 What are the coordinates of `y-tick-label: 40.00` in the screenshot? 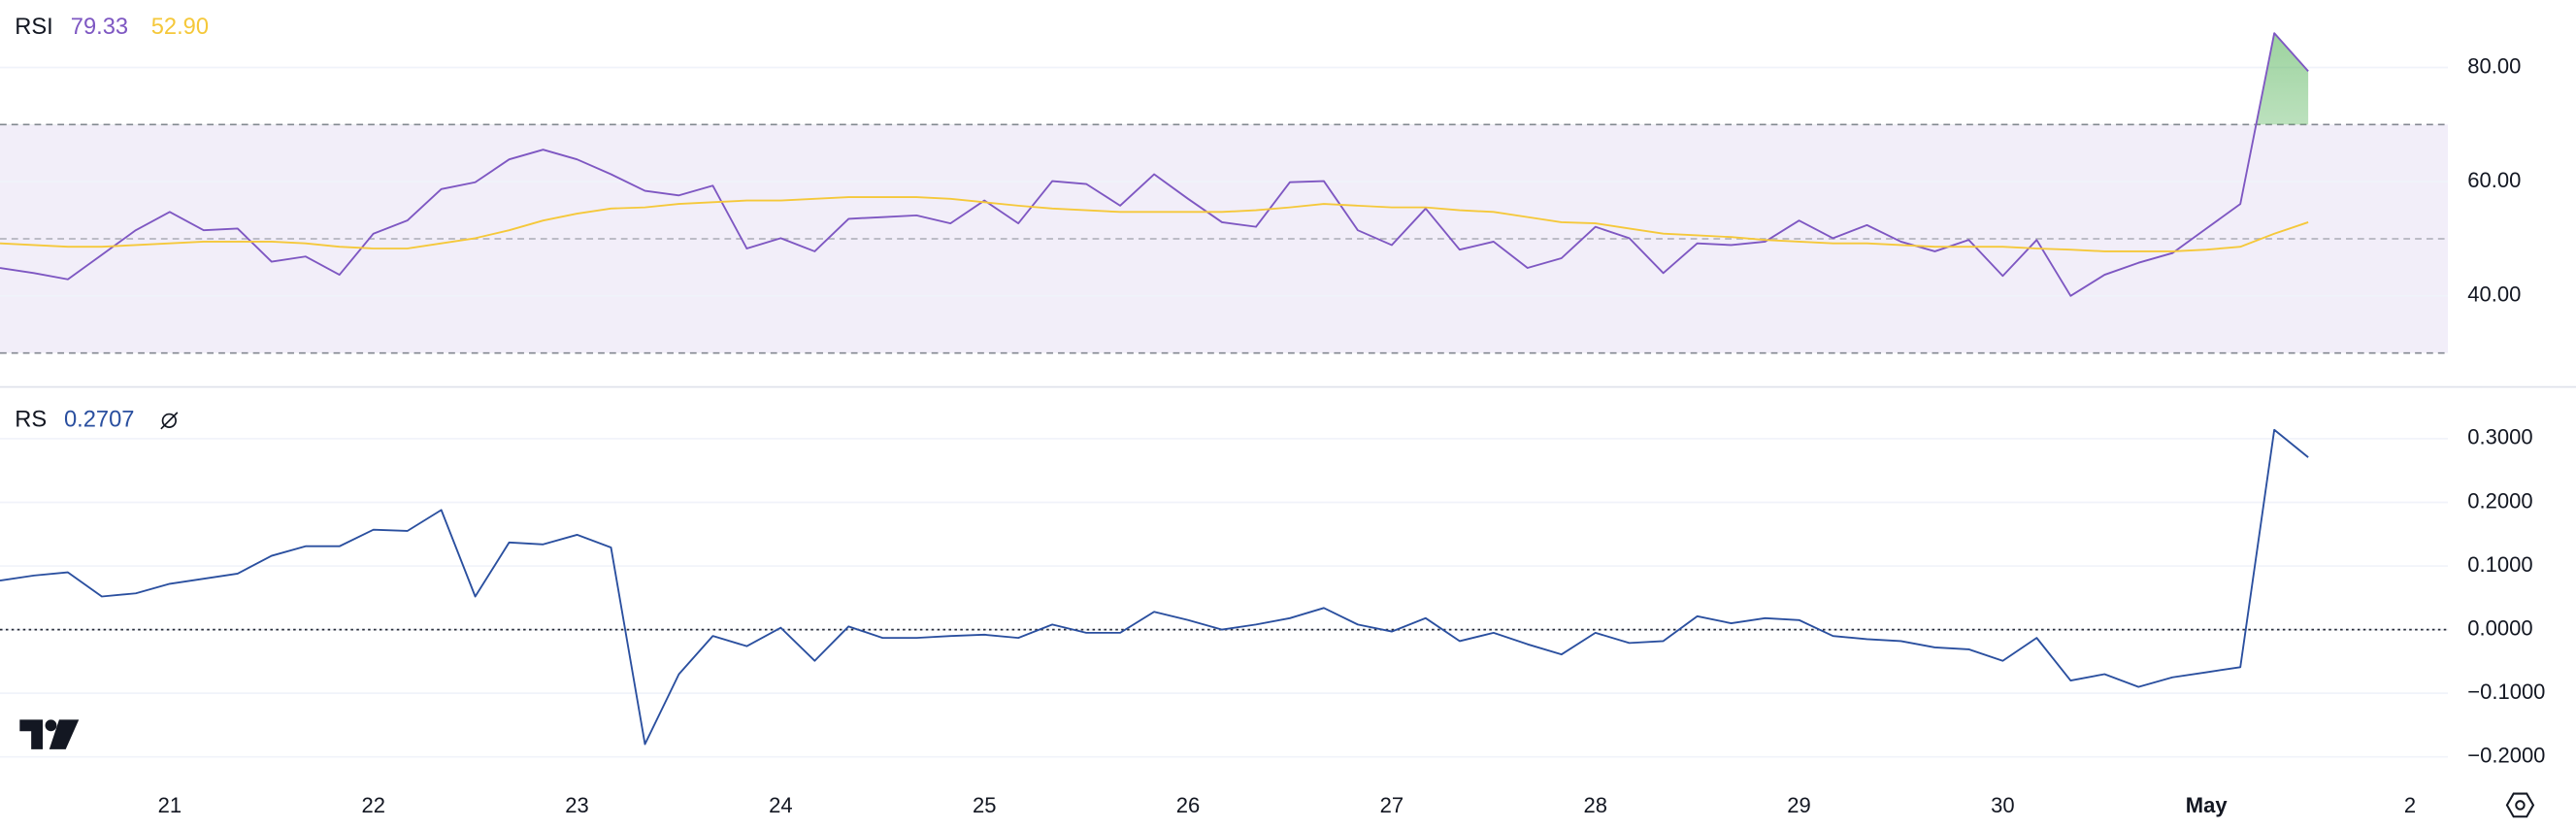 It's located at (2494, 295).